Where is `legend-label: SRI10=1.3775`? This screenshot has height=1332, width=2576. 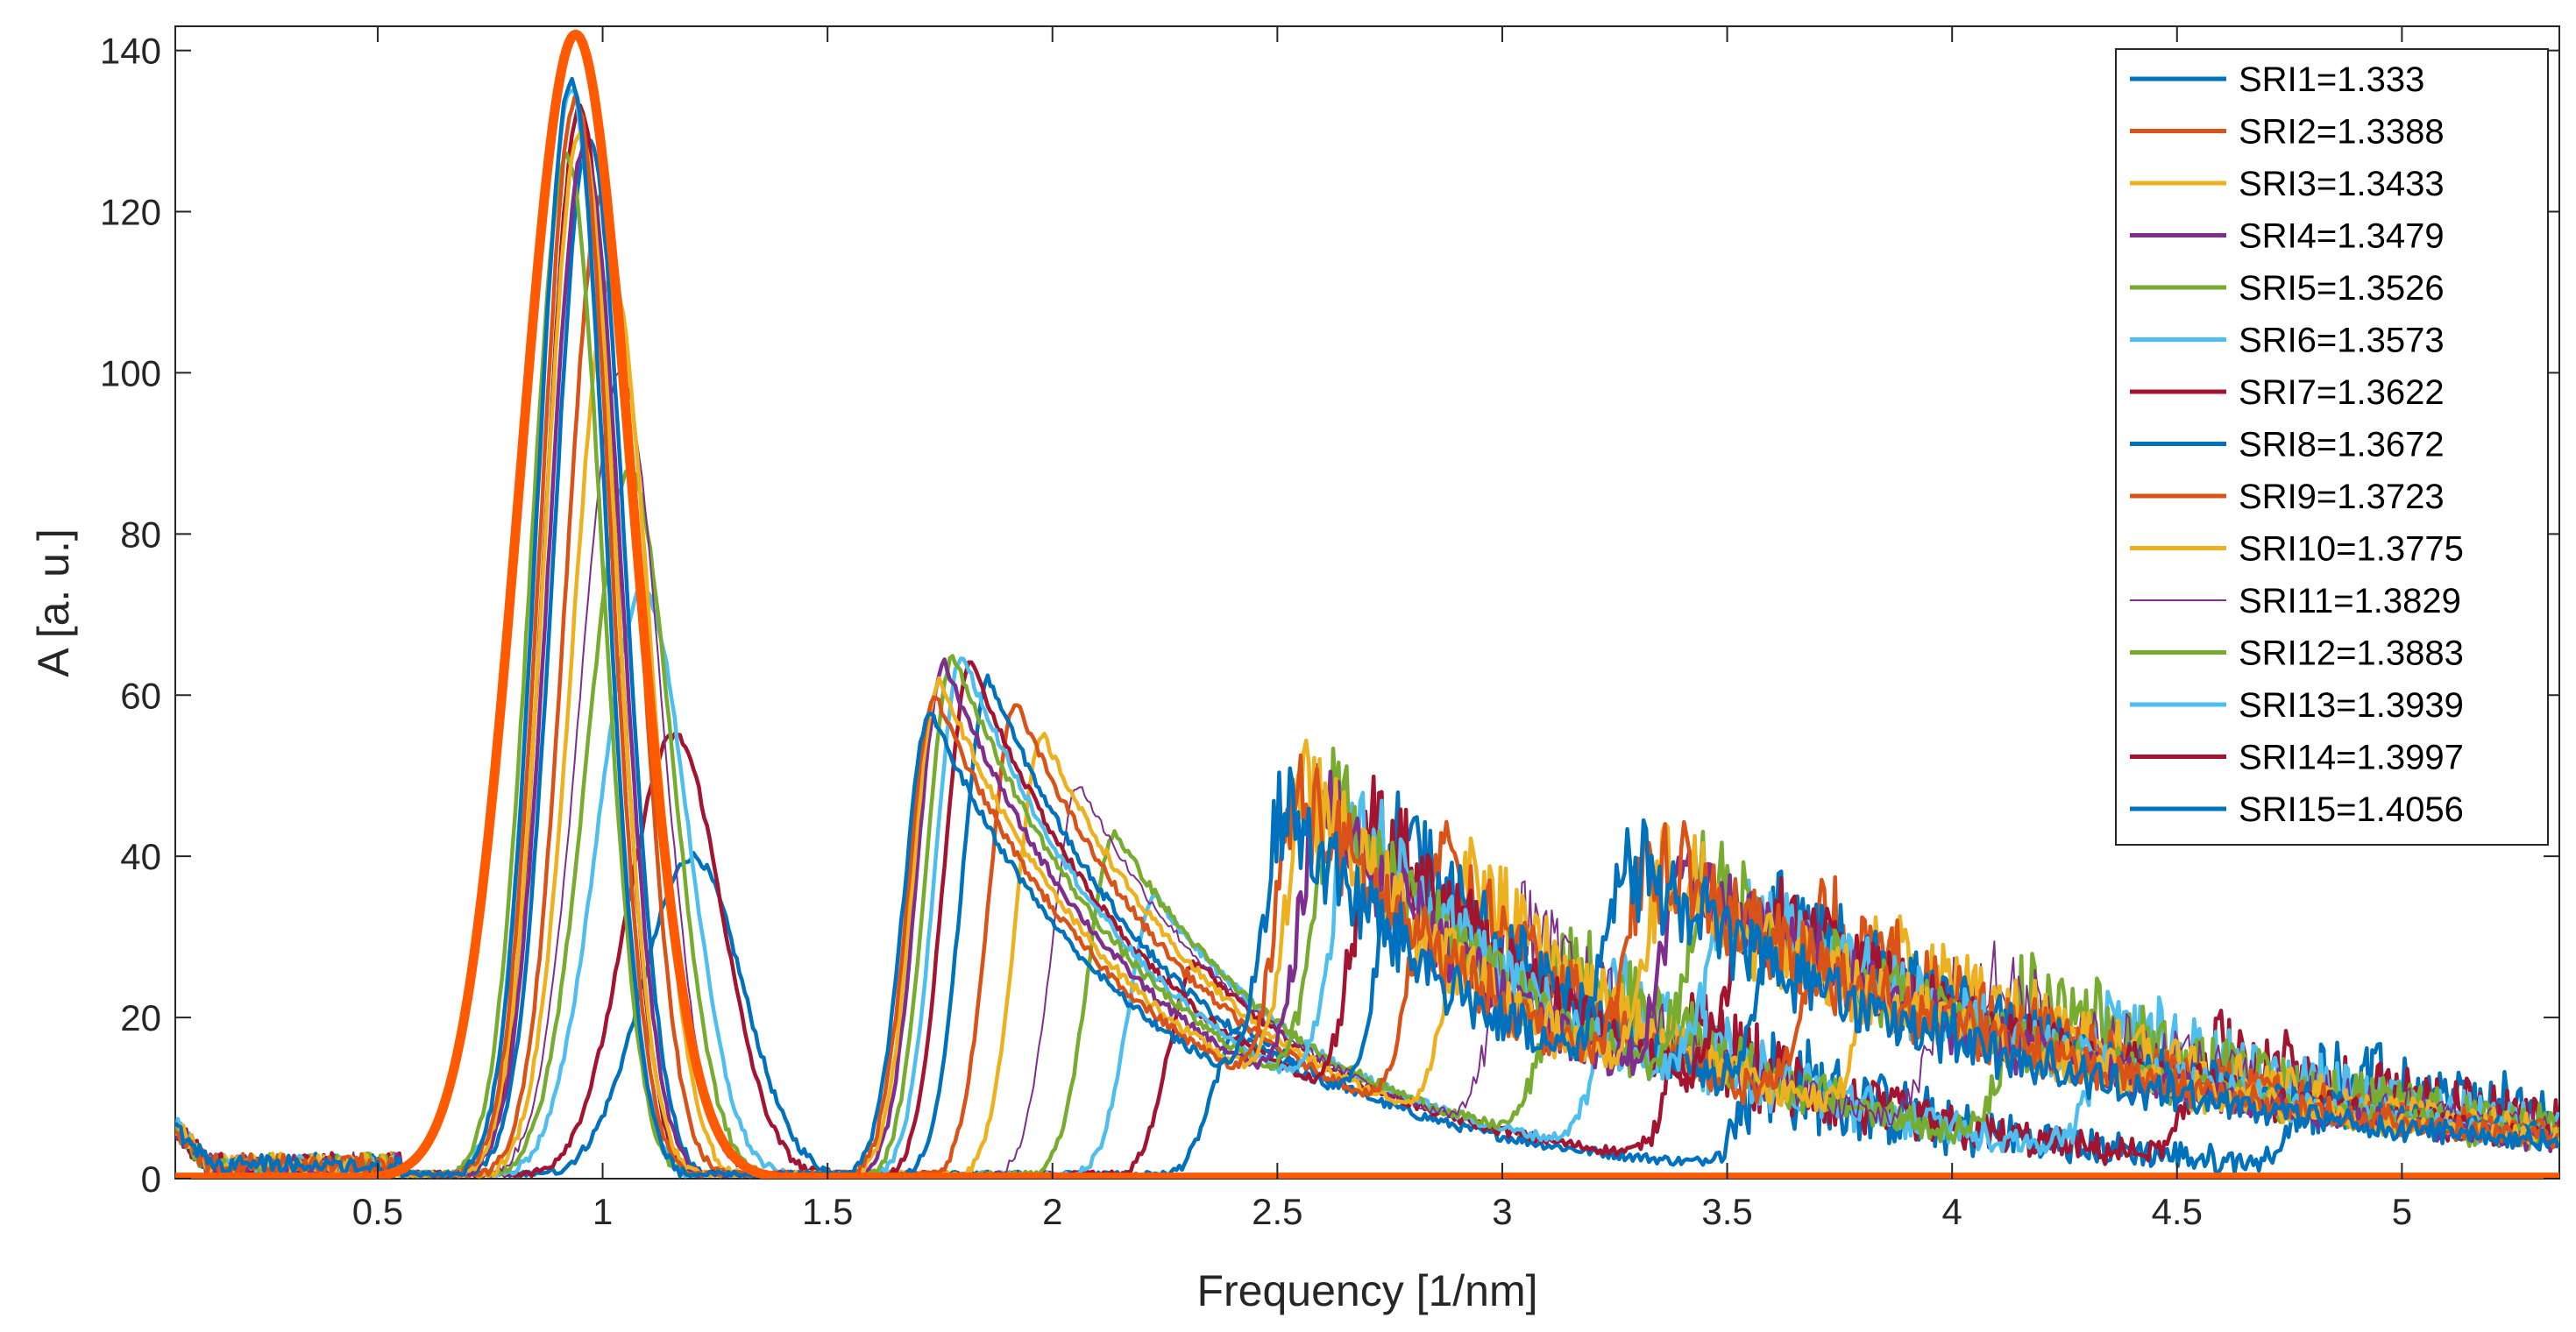 legend-label: SRI10=1.3775 is located at coordinates (2351, 549).